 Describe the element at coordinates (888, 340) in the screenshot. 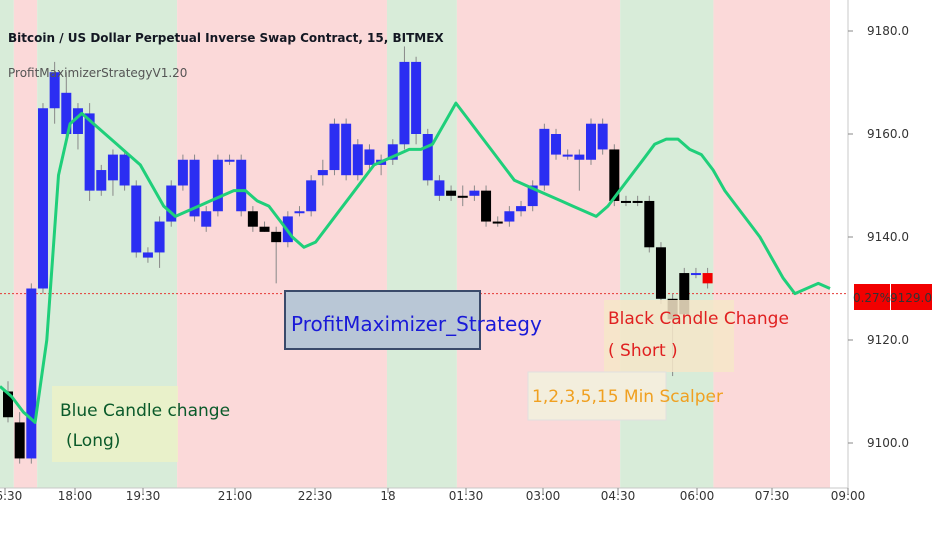

I see `y-tick-label-1: 9120.0` at that location.